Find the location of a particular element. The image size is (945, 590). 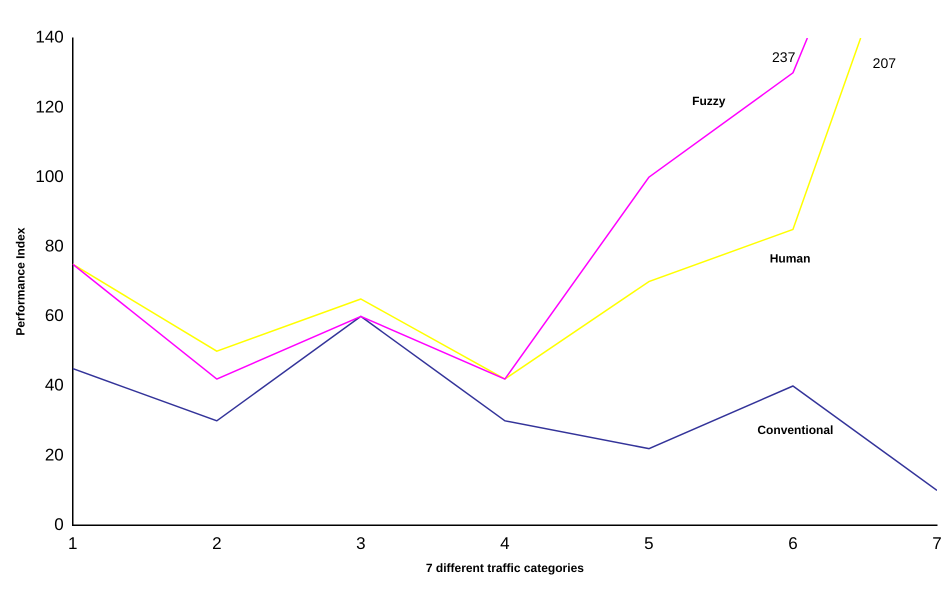

x-axis-title: 7 different traffic categories is located at coordinates (505, 568).